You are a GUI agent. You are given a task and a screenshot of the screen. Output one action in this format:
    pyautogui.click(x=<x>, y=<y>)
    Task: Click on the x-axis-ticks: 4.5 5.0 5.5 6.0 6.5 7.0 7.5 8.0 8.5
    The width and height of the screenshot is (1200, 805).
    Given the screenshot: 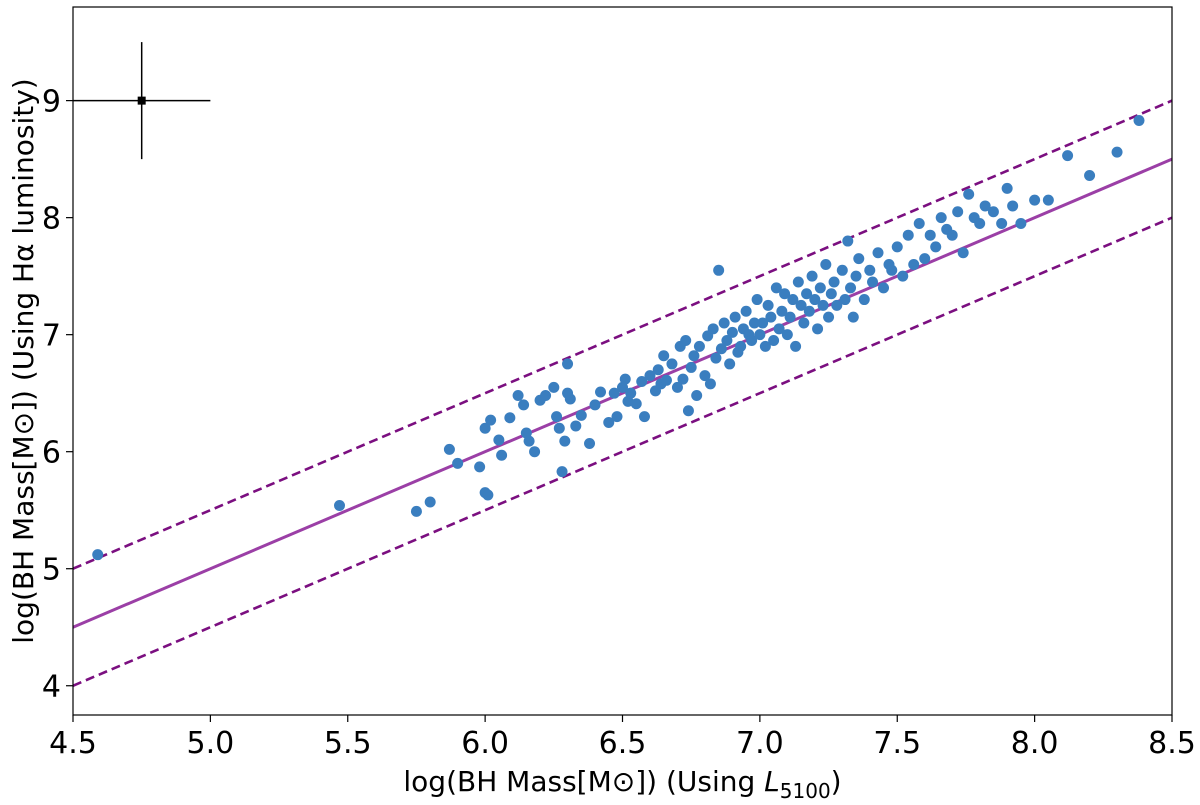 What is the action you would take?
    pyautogui.click(x=622, y=738)
    